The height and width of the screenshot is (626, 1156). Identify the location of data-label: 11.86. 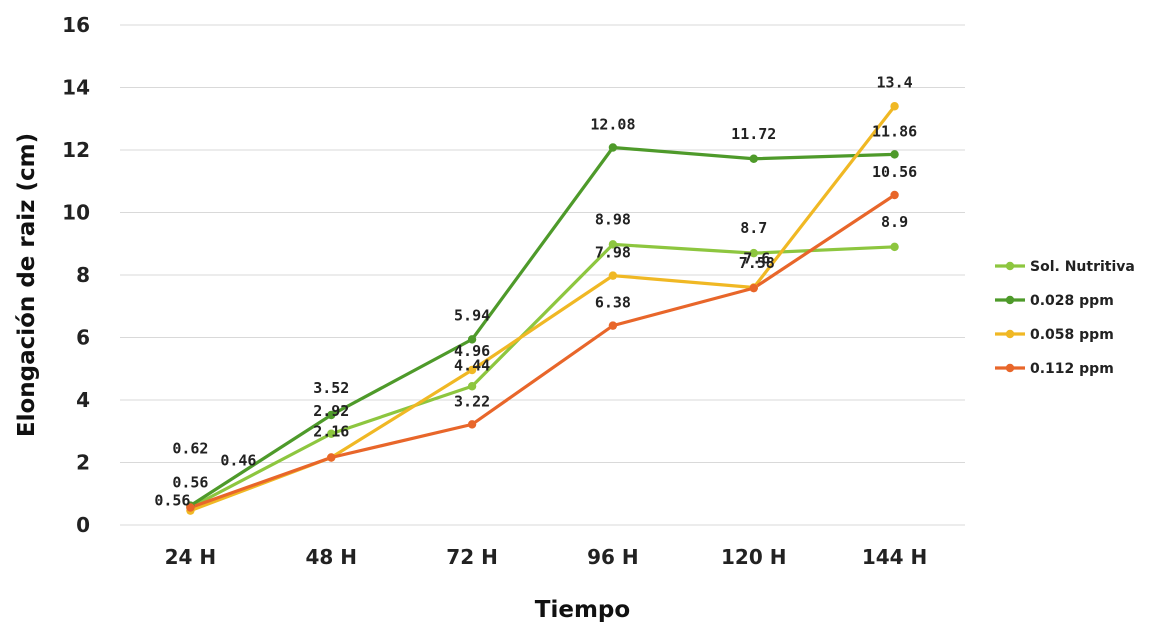
(894, 131).